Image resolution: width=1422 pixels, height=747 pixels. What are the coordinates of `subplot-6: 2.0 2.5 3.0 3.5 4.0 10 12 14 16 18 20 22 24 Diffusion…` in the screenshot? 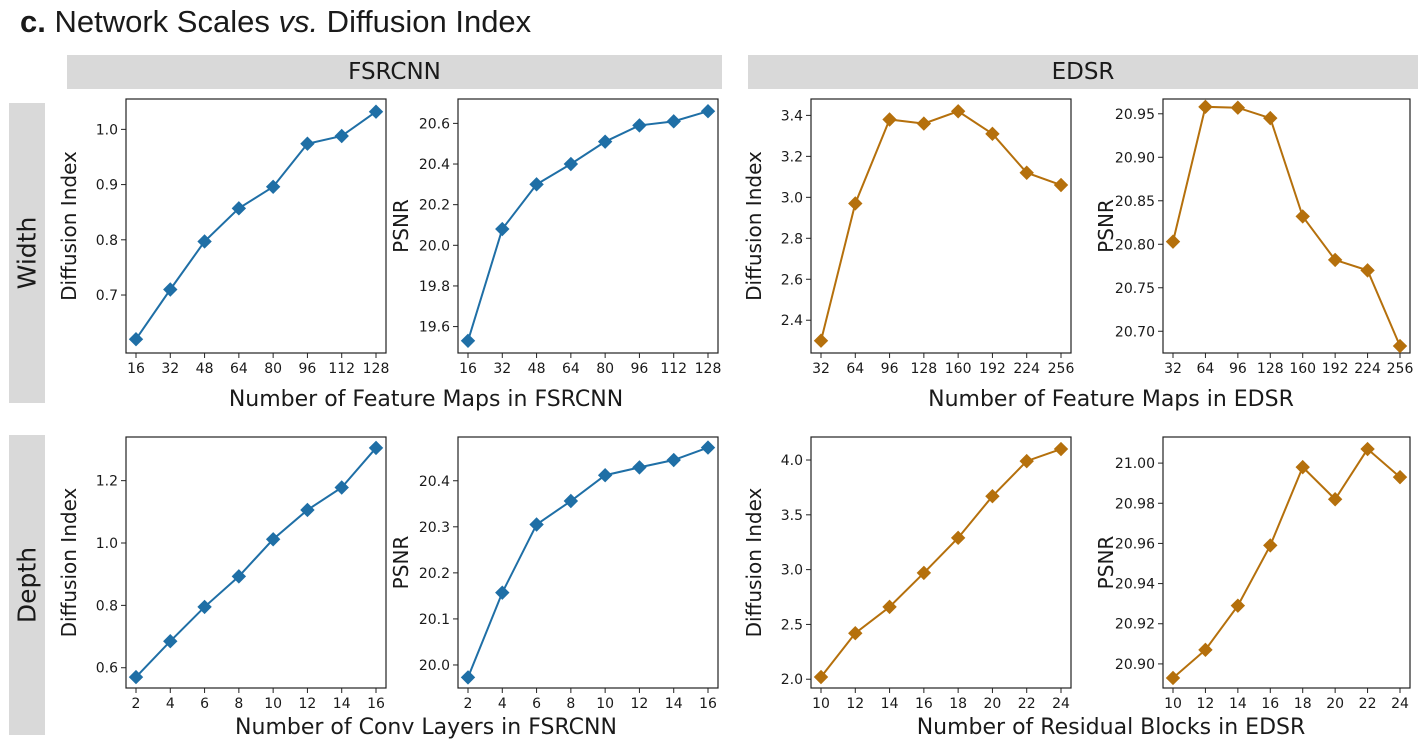 It's located at (907, 574).